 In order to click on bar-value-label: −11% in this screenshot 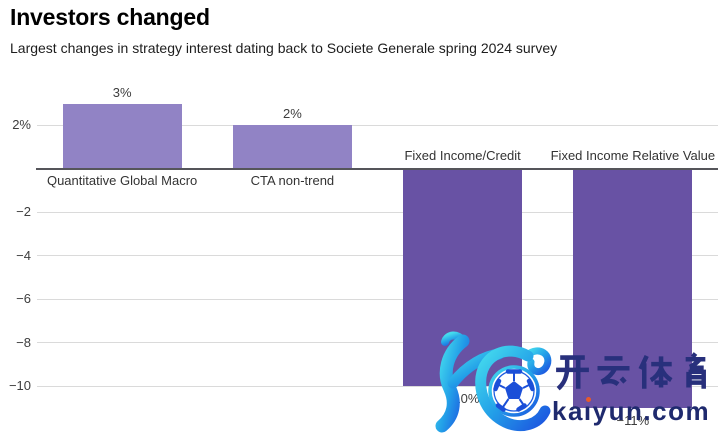, I will do `click(633, 420)`.